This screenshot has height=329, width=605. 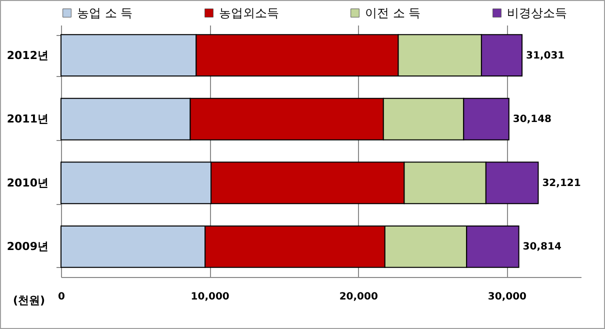 I want to click on x-tick-label: 20,000, so click(x=358, y=297).